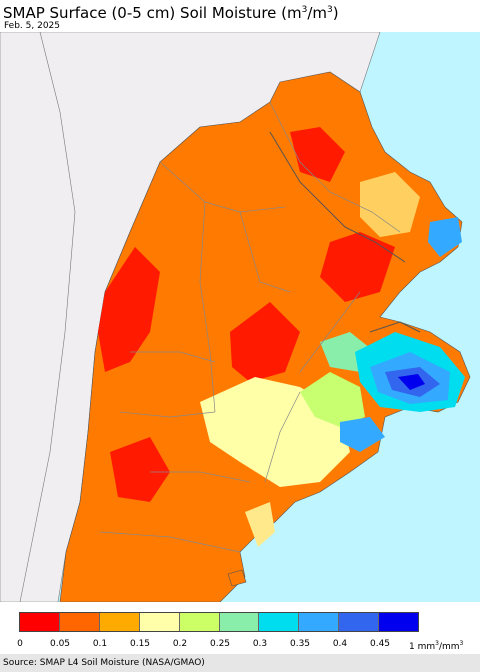 This screenshot has width=480, height=672. I want to click on legend-label: 0.05, so click(60, 644).